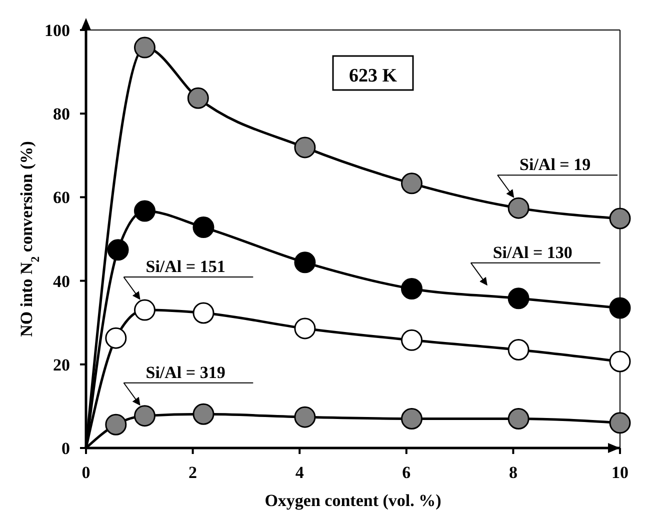 The image size is (649, 526). I want to click on x-axis-title: Oxygen content (vol. %), so click(353, 500).